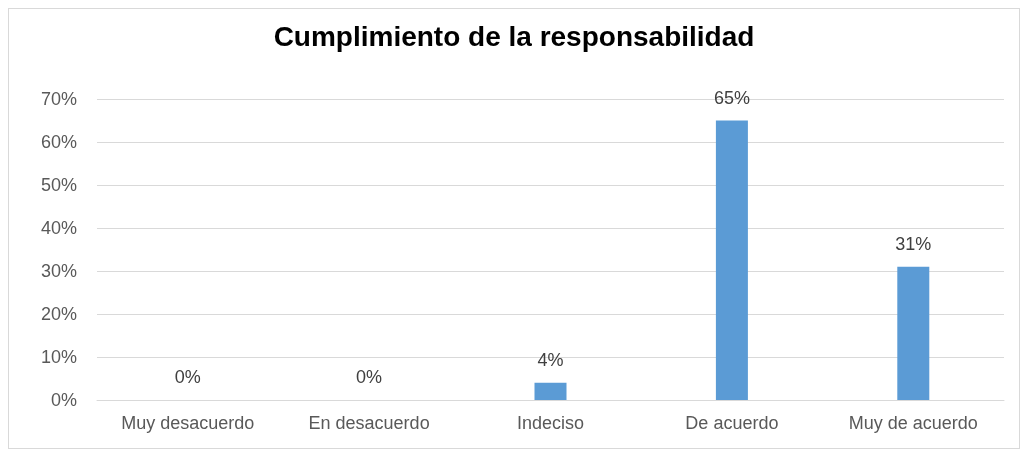 This screenshot has width=1030, height=459. Describe the element at coordinates (550, 359) in the screenshot. I see `data-label: 4%` at that location.